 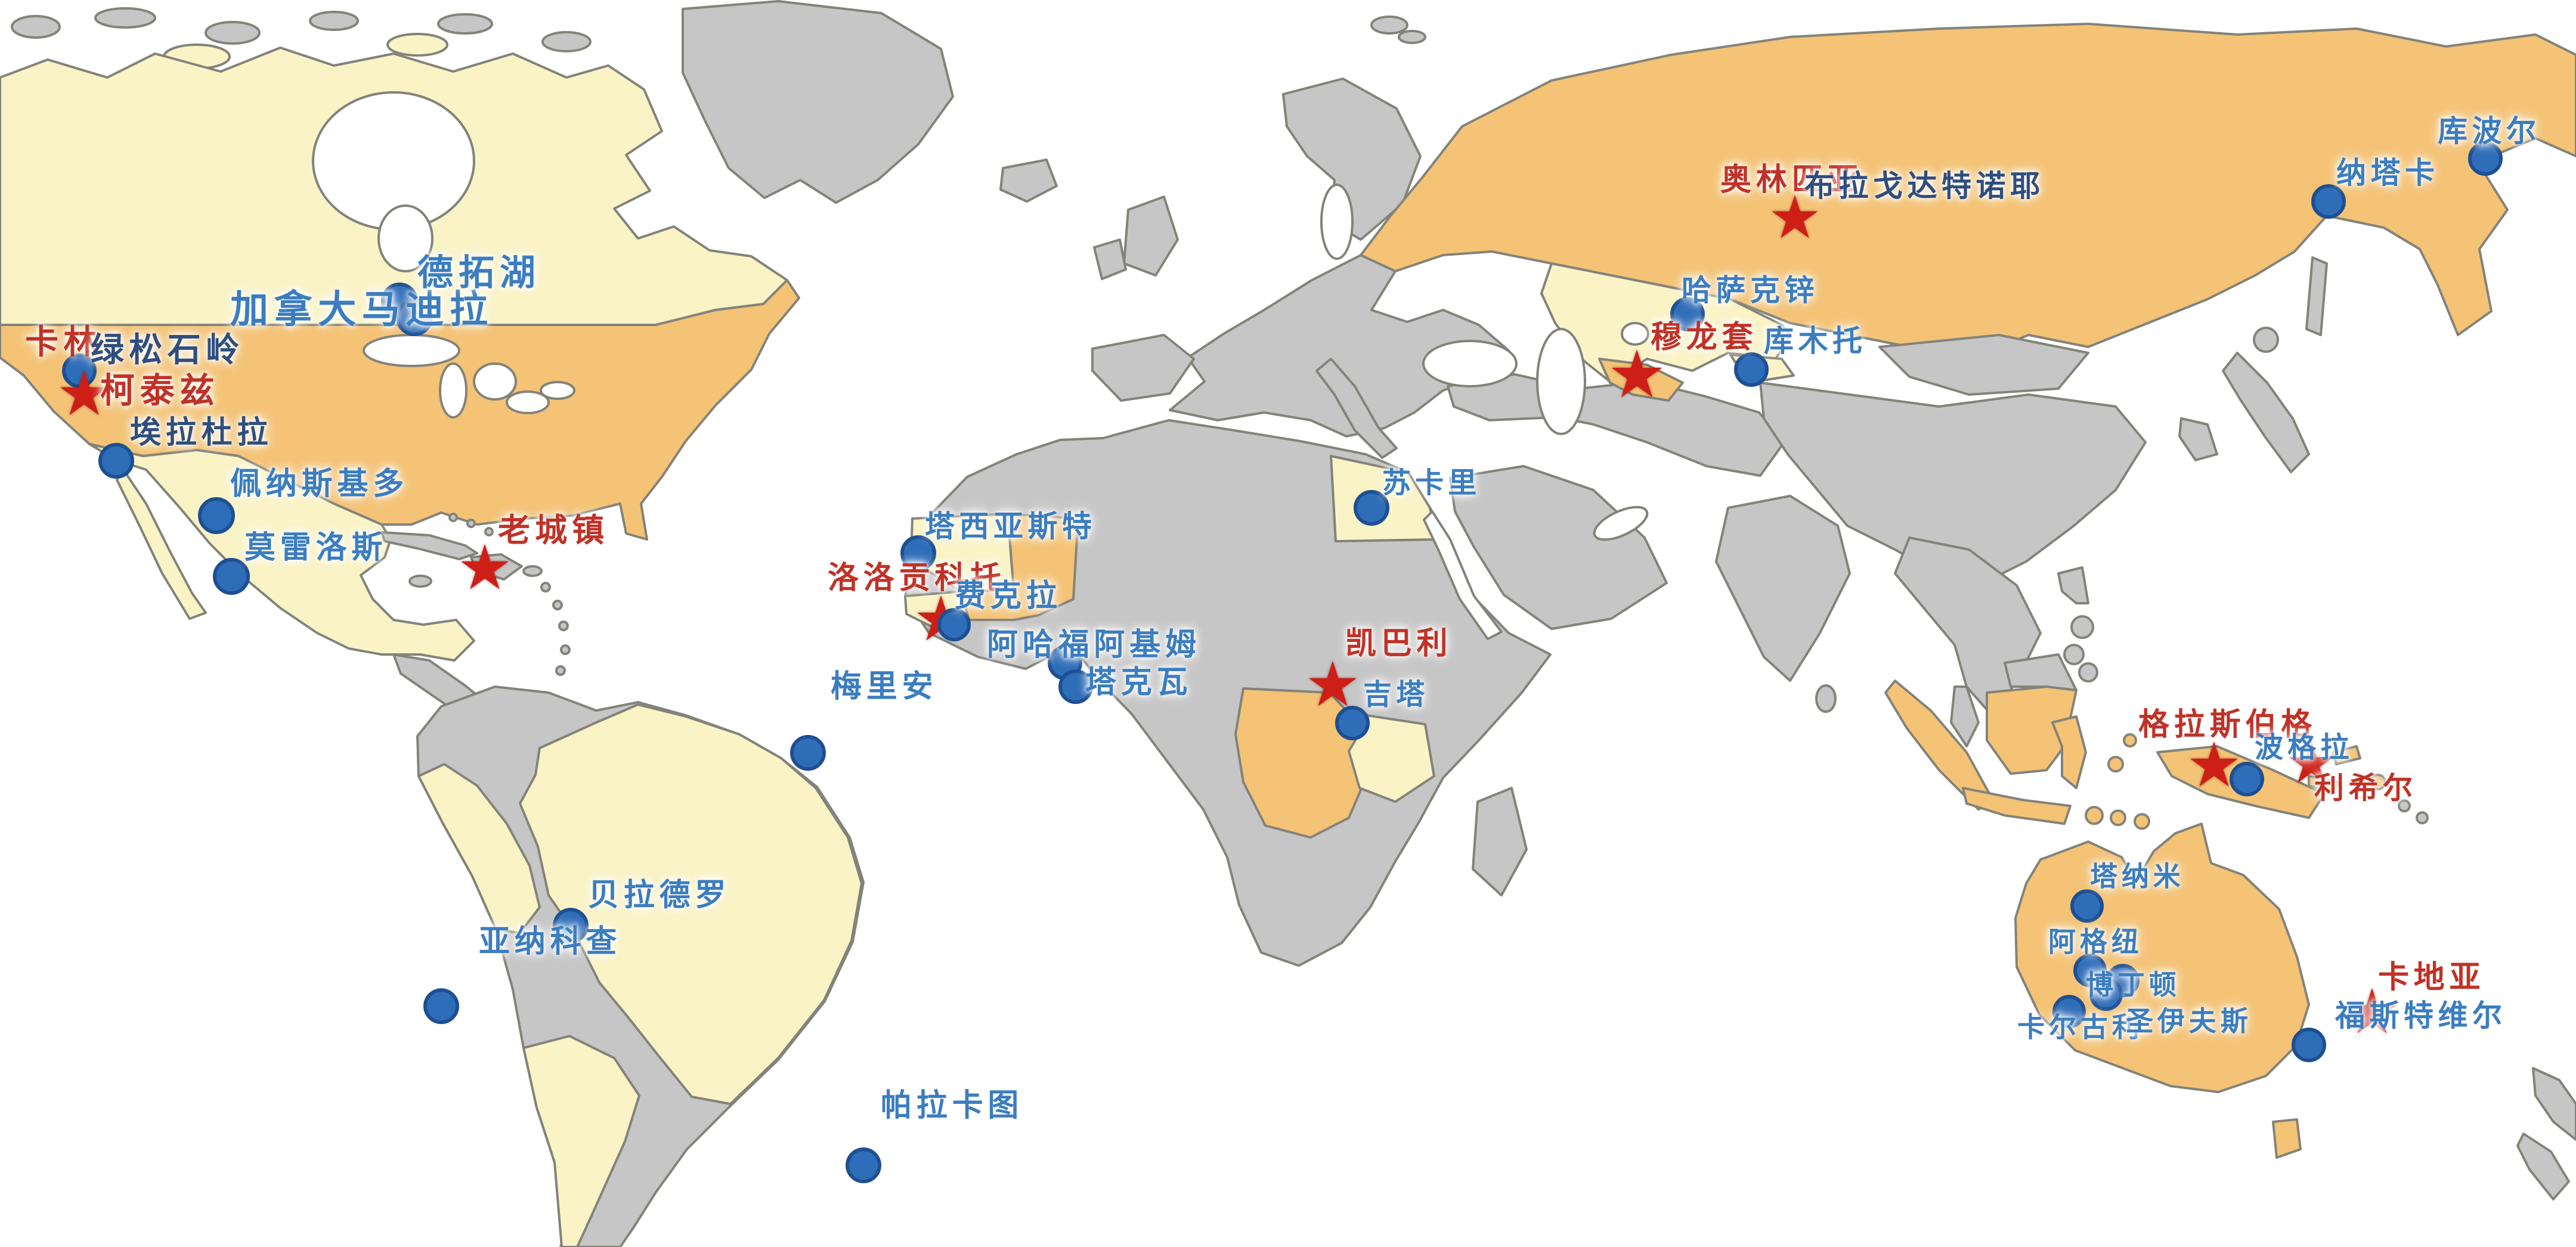 I want to click on kazzinc-marker, so click(x=1687, y=314).